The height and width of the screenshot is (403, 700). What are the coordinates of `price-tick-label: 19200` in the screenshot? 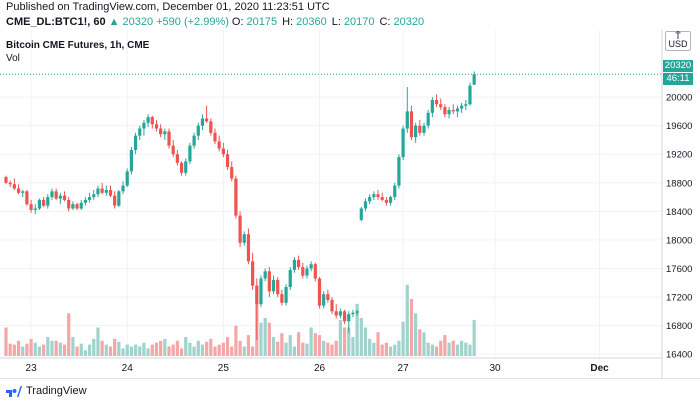 It's located at (679, 155).